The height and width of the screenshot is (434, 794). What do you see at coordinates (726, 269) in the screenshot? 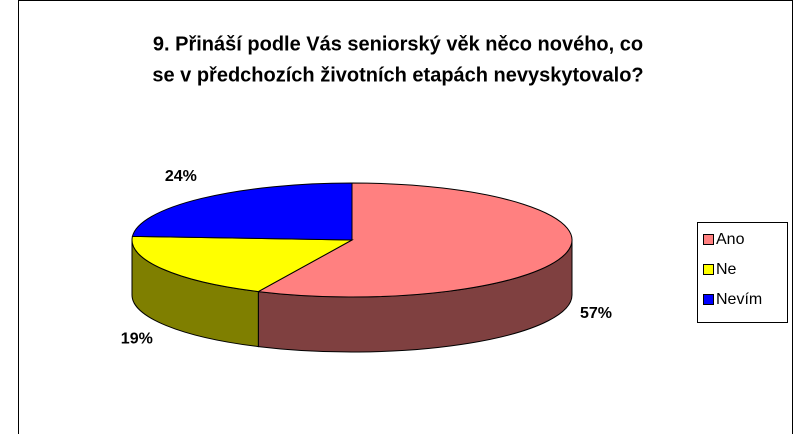
I see `legend-label: Ne` at bounding box center [726, 269].